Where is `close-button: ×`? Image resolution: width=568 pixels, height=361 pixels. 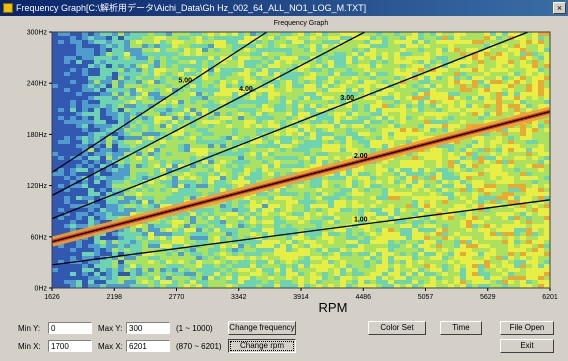
close-button: × is located at coordinates (559, 8).